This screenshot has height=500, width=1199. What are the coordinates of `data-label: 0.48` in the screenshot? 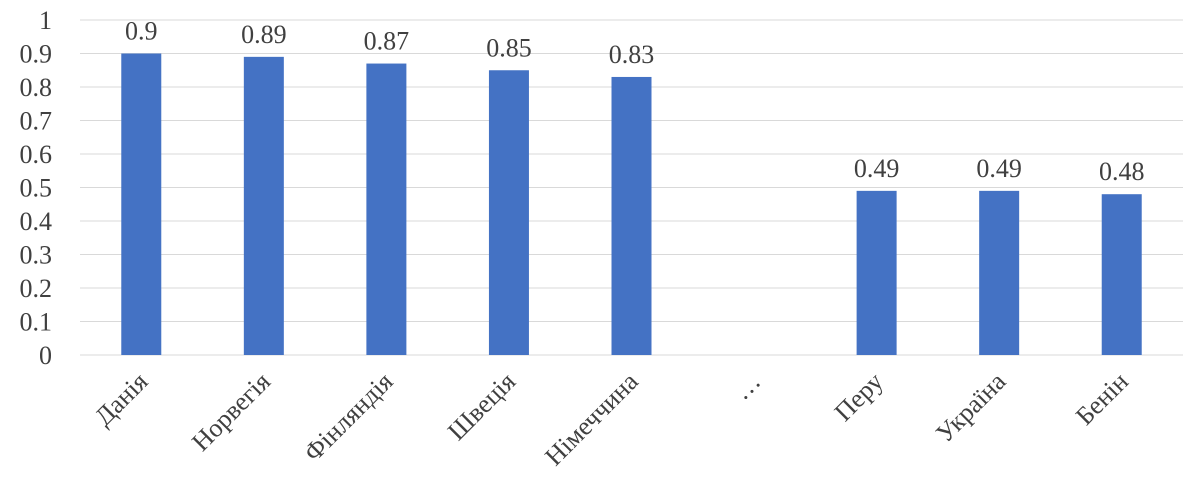 It's located at (1122, 171).